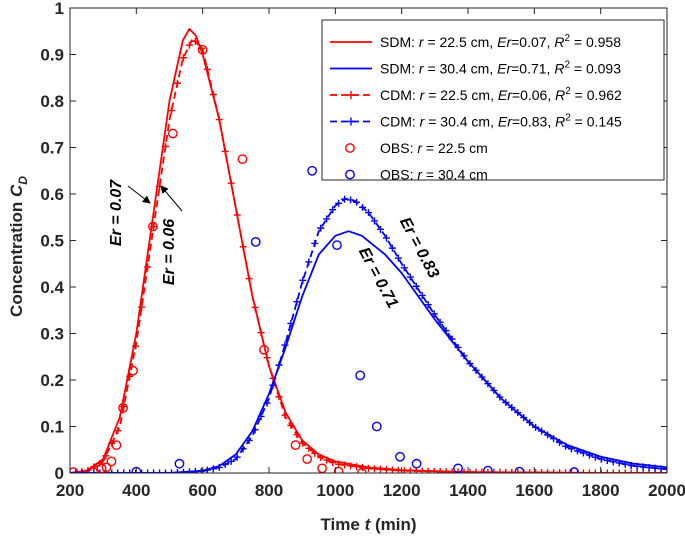 The image size is (685, 540). I want to click on legend-swatch, so click(350, 174).